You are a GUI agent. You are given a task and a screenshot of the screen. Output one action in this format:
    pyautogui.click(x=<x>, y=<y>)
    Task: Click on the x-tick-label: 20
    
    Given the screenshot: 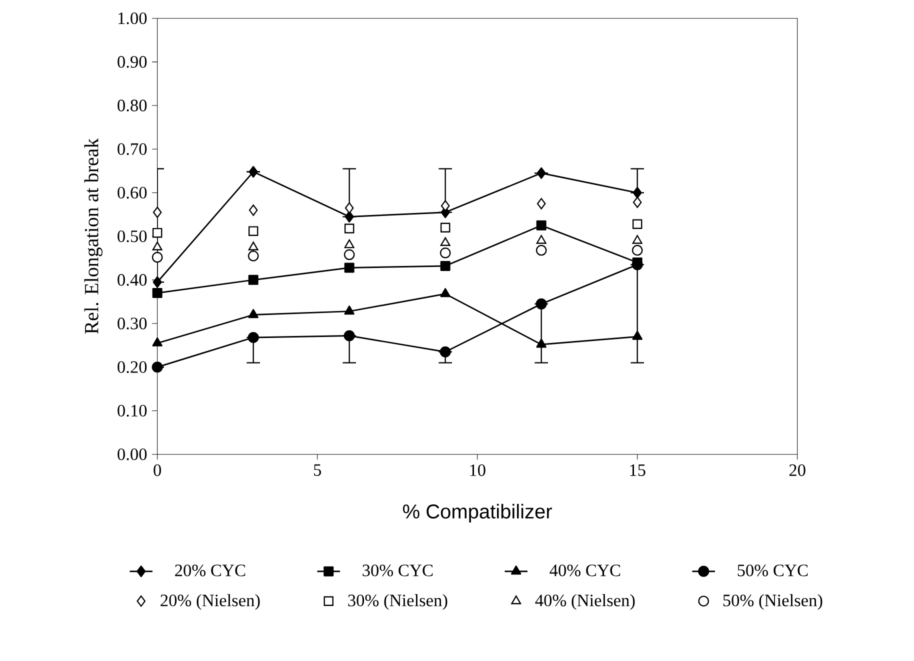 What is the action you would take?
    pyautogui.click(x=797, y=470)
    